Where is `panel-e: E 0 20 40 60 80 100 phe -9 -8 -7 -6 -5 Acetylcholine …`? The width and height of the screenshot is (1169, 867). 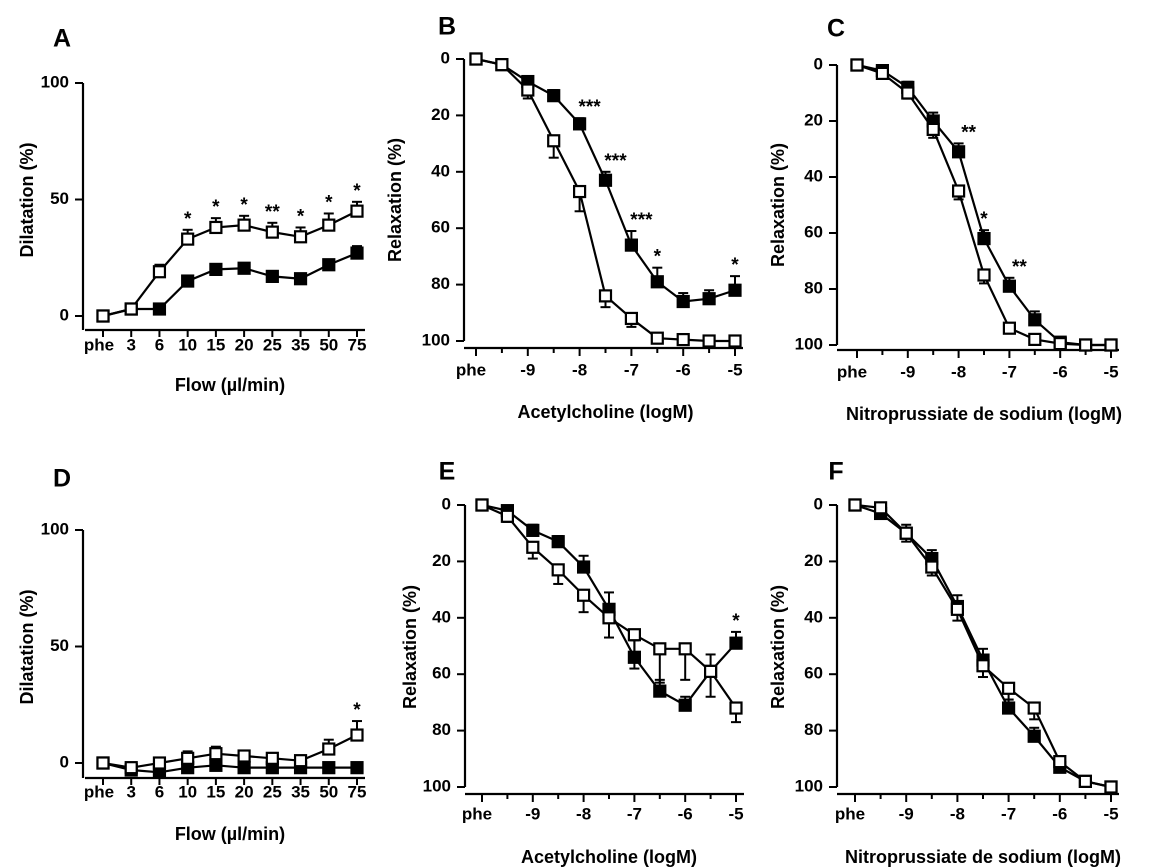
panel-e: E 0 20 40 60 80 100 phe -9 -8 -7 -6 -5 Acetylcholine … is located at coordinates (572, 662).